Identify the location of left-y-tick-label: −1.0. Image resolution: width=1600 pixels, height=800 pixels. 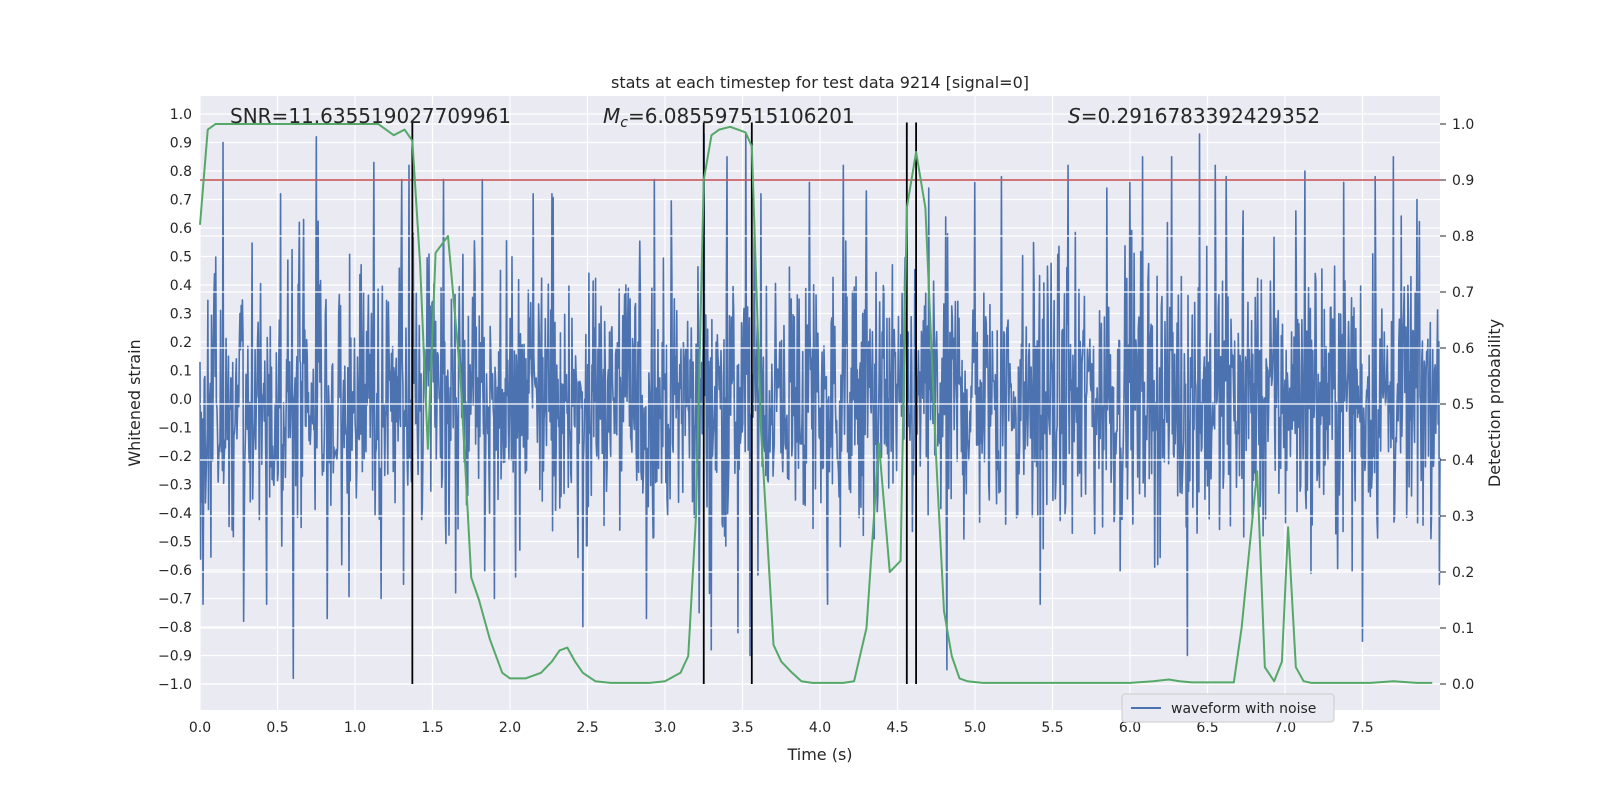
(175, 685).